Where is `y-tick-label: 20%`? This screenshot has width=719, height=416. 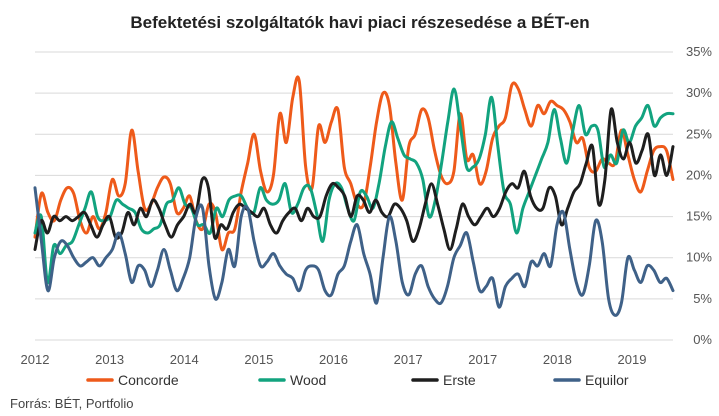
y-tick-label: 20% is located at coordinates (699, 174).